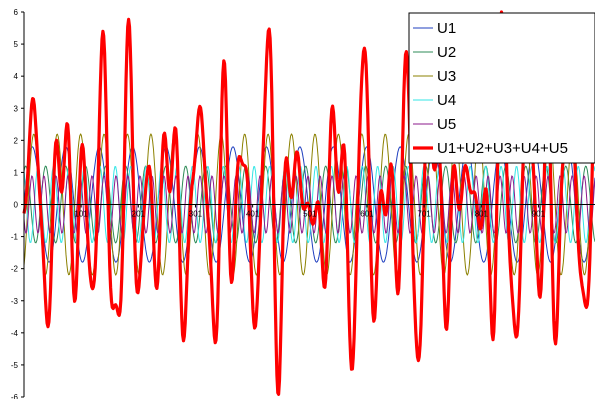  I want to click on y-tick-label: -4, so click(15, 333).